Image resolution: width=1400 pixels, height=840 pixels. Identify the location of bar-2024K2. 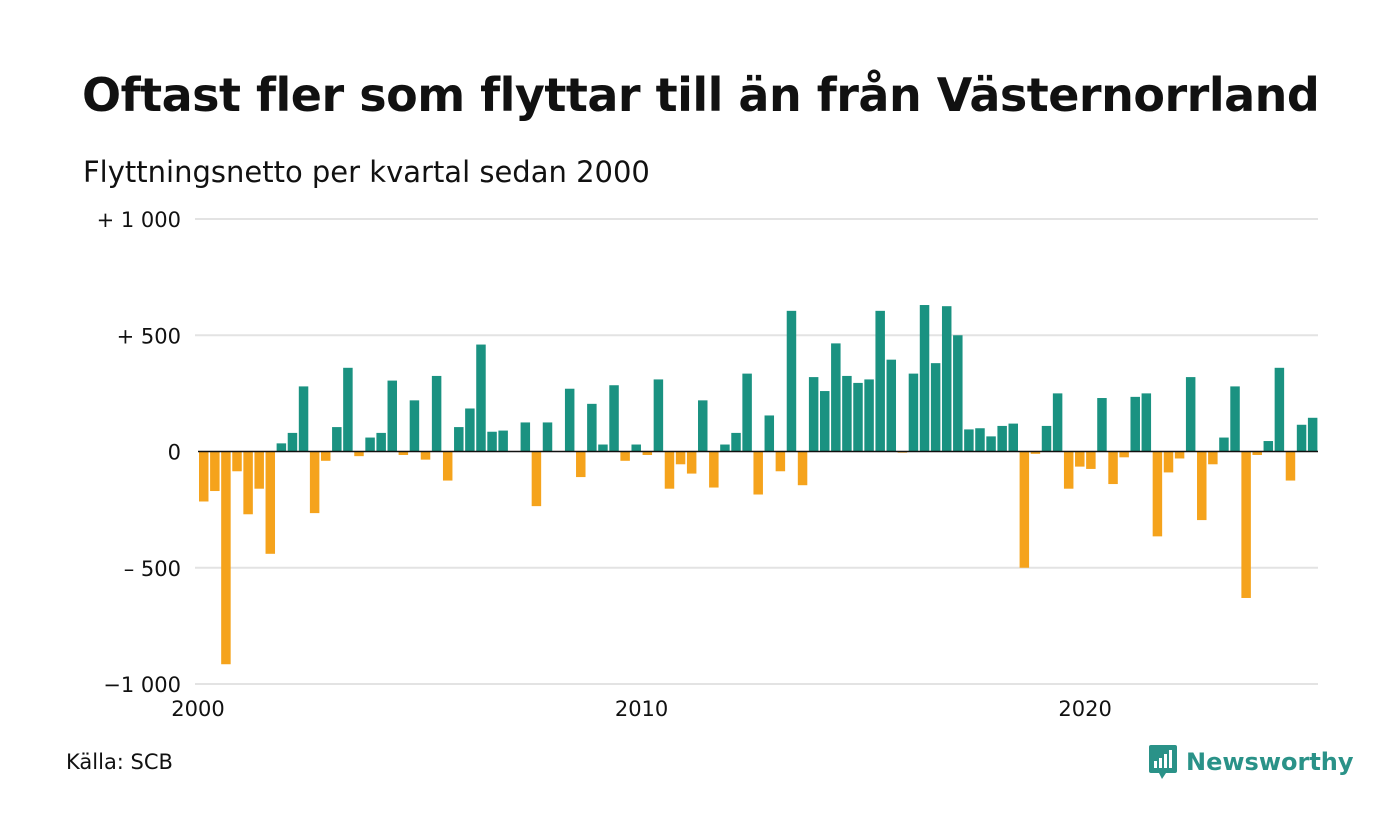
(1279, 409).